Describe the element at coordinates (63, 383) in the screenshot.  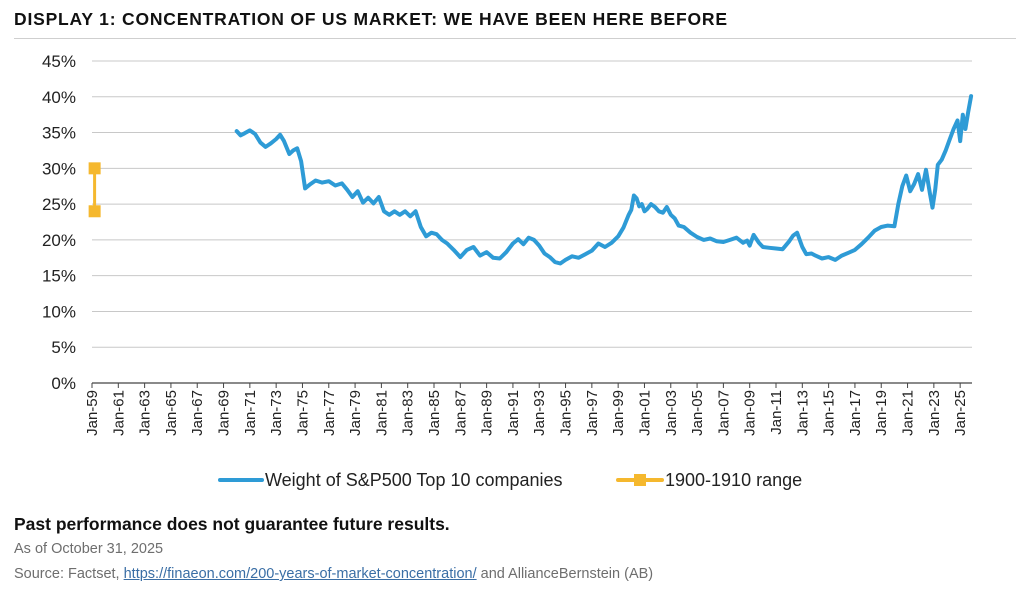
I see `y-tick-label: 0%` at that location.